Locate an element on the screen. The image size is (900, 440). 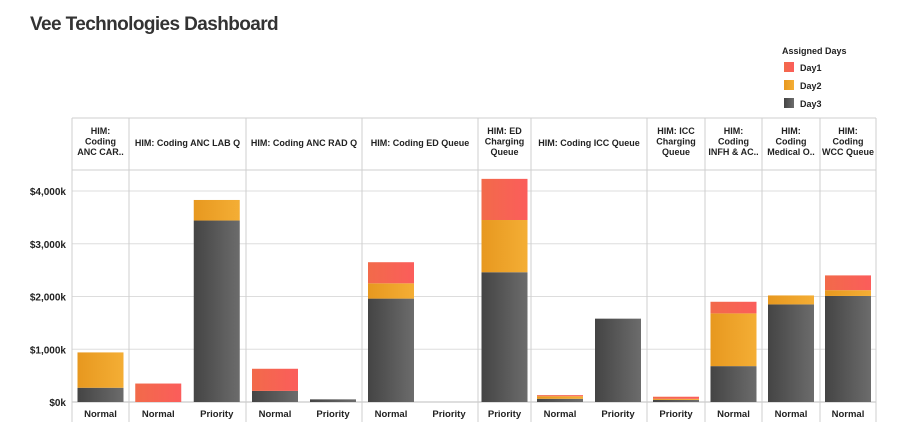
panel-header-label: HIM: Coding ANC RAD Q is located at coordinates (304, 143).